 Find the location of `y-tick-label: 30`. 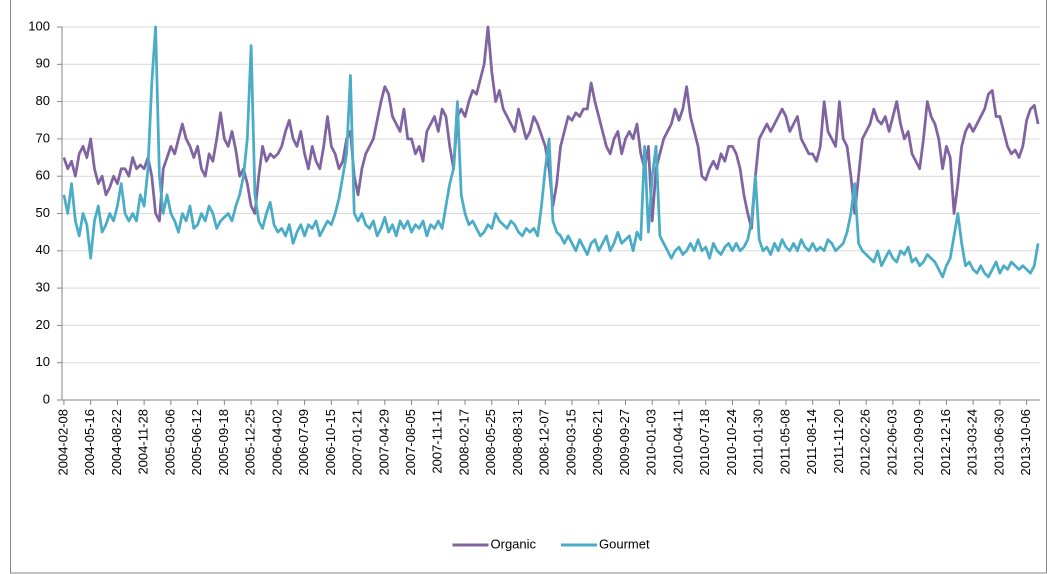

y-tick-label: 30 is located at coordinates (43, 287).